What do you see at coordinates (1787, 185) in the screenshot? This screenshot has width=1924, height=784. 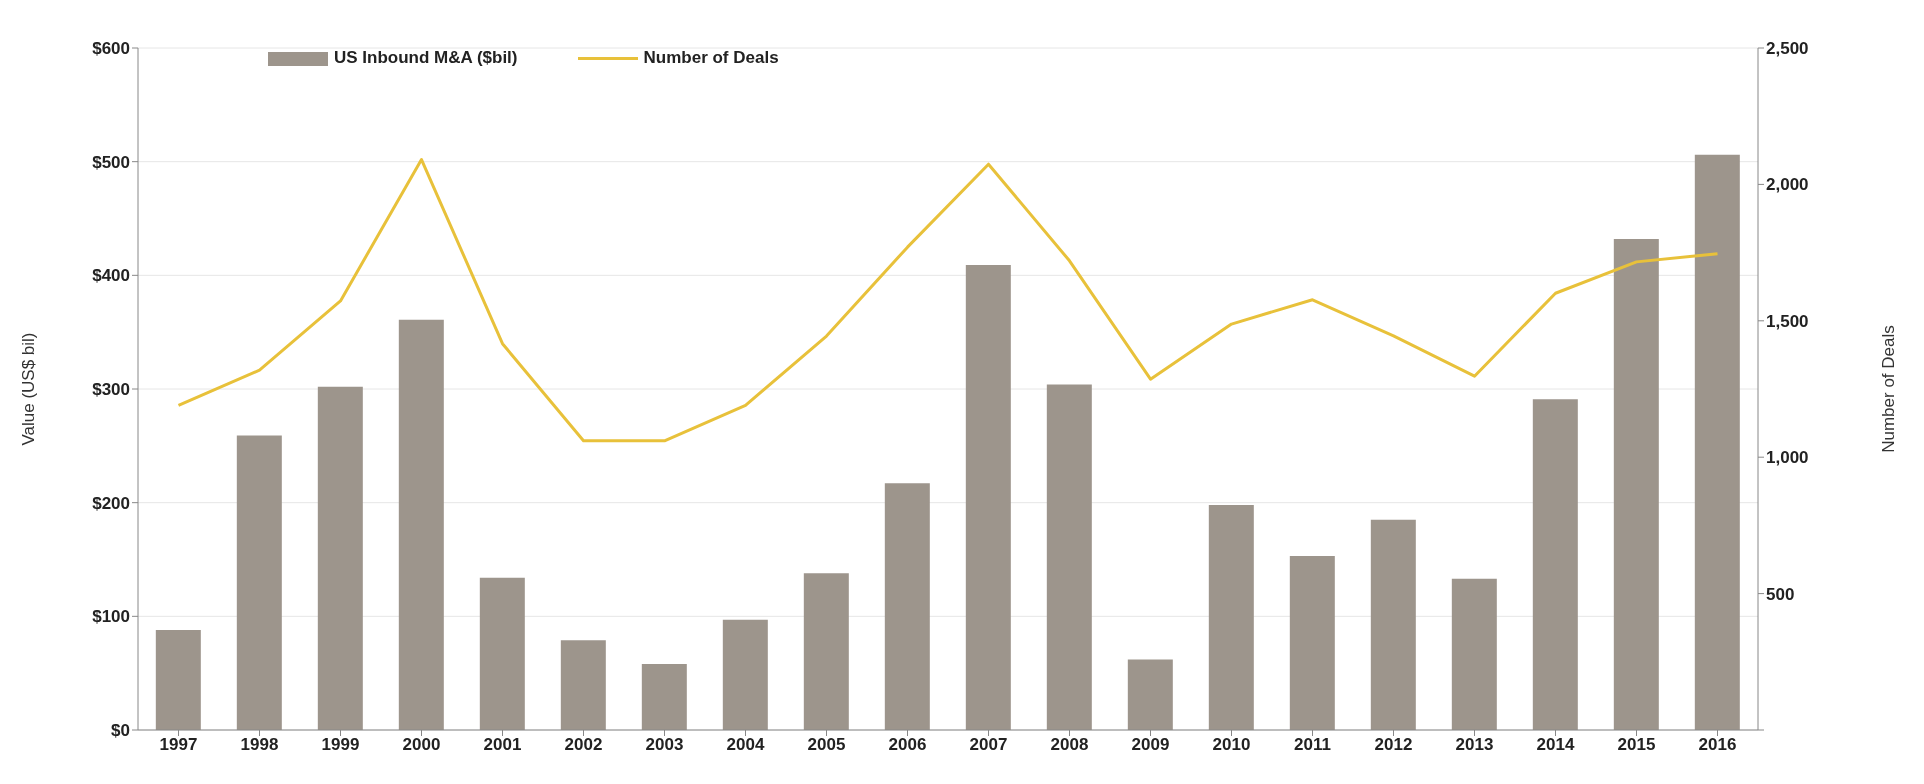 I see `y2-tick-label: 2,000` at bounding box center [1787, 185].